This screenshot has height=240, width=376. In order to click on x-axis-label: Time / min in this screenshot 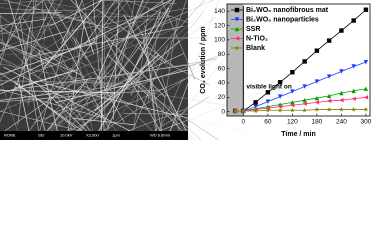, I will do `click(298, 134)`.